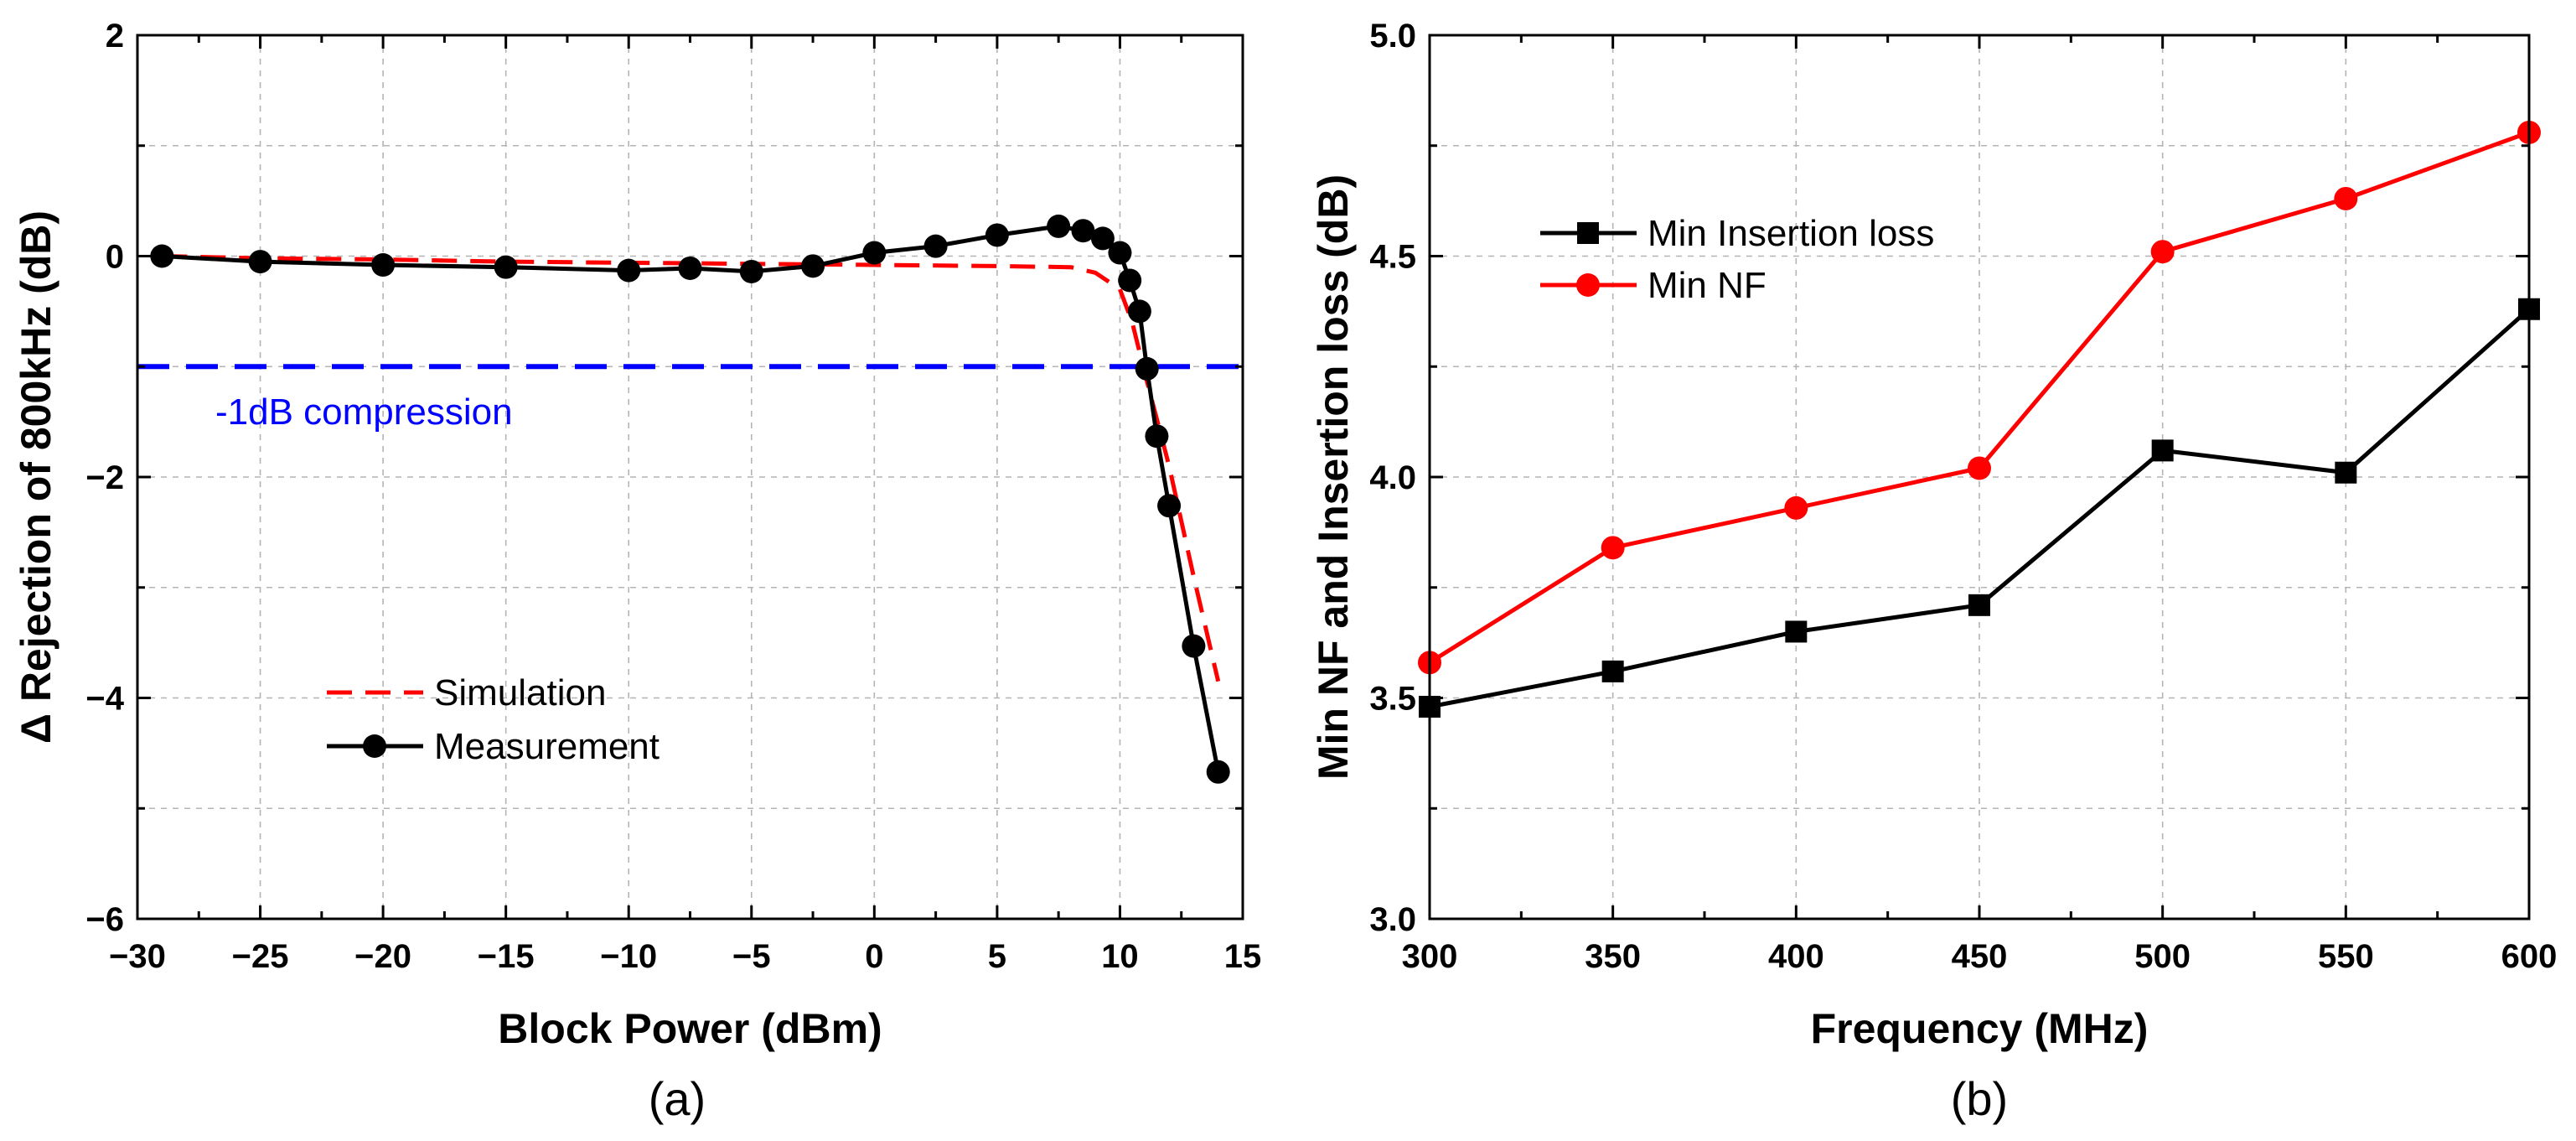  What do you see at coordinates (36, 477) in the screenshot?
I see `y-axis-label-a: Δ Rejection of 800kHz (dB)` at bounding box center [36, 477].